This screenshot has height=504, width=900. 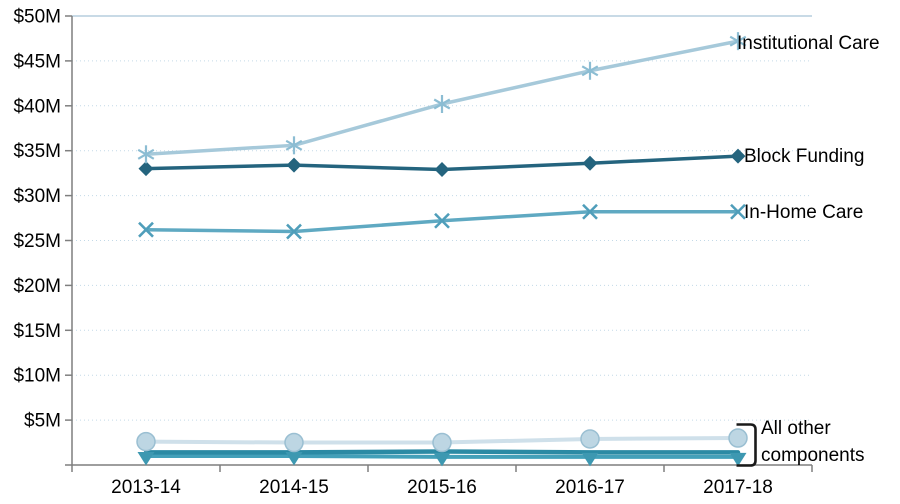 I want to click on series-label-block-funding: Block Funding, so click(x=804, y=156).